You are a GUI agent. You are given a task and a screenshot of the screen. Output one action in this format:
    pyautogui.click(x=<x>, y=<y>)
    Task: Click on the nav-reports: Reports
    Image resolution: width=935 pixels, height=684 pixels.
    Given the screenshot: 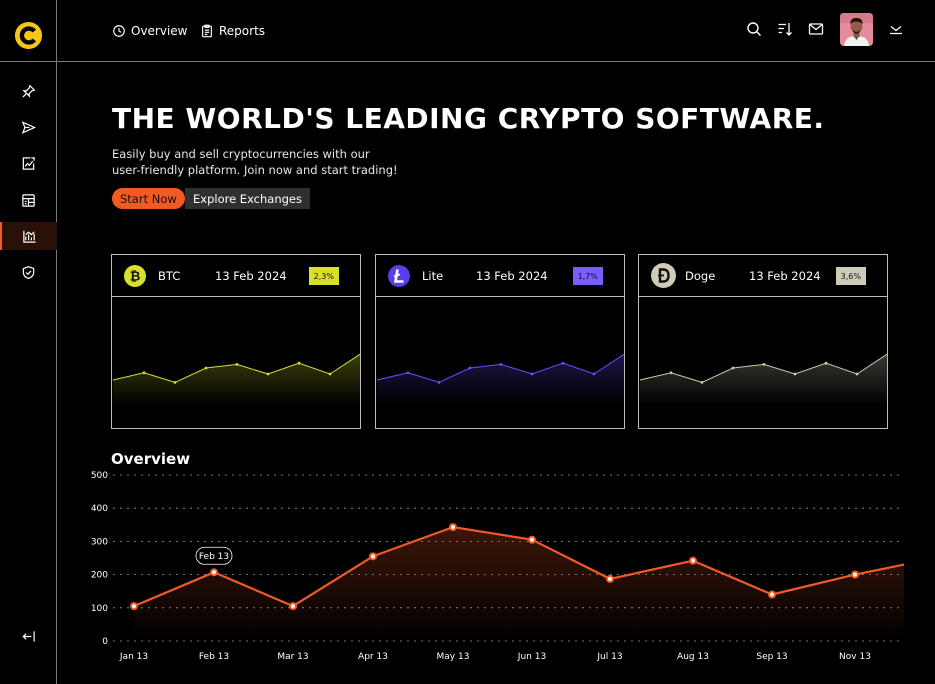 What is the action you would take?
    pyautogui.click(x=232, y=31)
    